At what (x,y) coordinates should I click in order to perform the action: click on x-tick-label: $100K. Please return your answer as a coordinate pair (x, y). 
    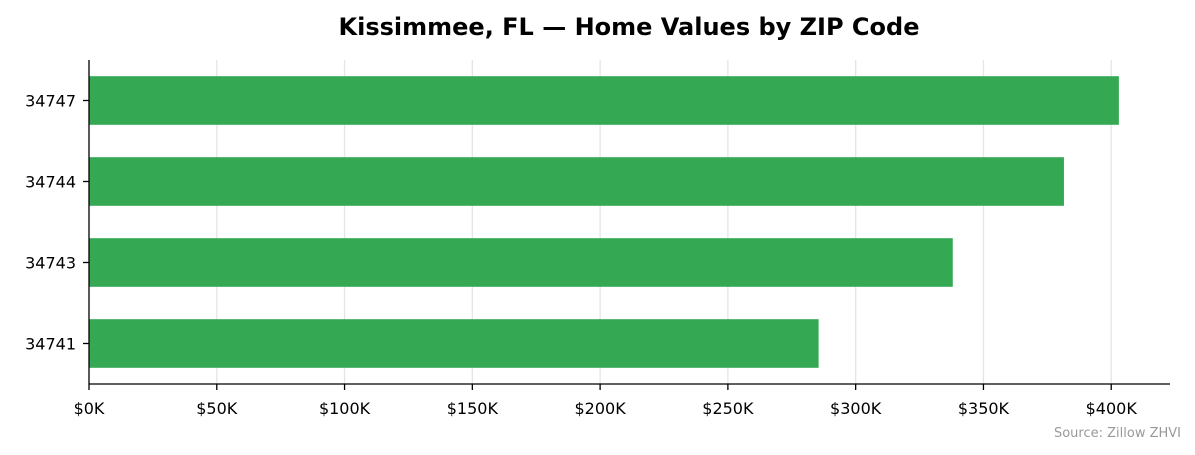
    Looking at the image, I should click on (345, 408).